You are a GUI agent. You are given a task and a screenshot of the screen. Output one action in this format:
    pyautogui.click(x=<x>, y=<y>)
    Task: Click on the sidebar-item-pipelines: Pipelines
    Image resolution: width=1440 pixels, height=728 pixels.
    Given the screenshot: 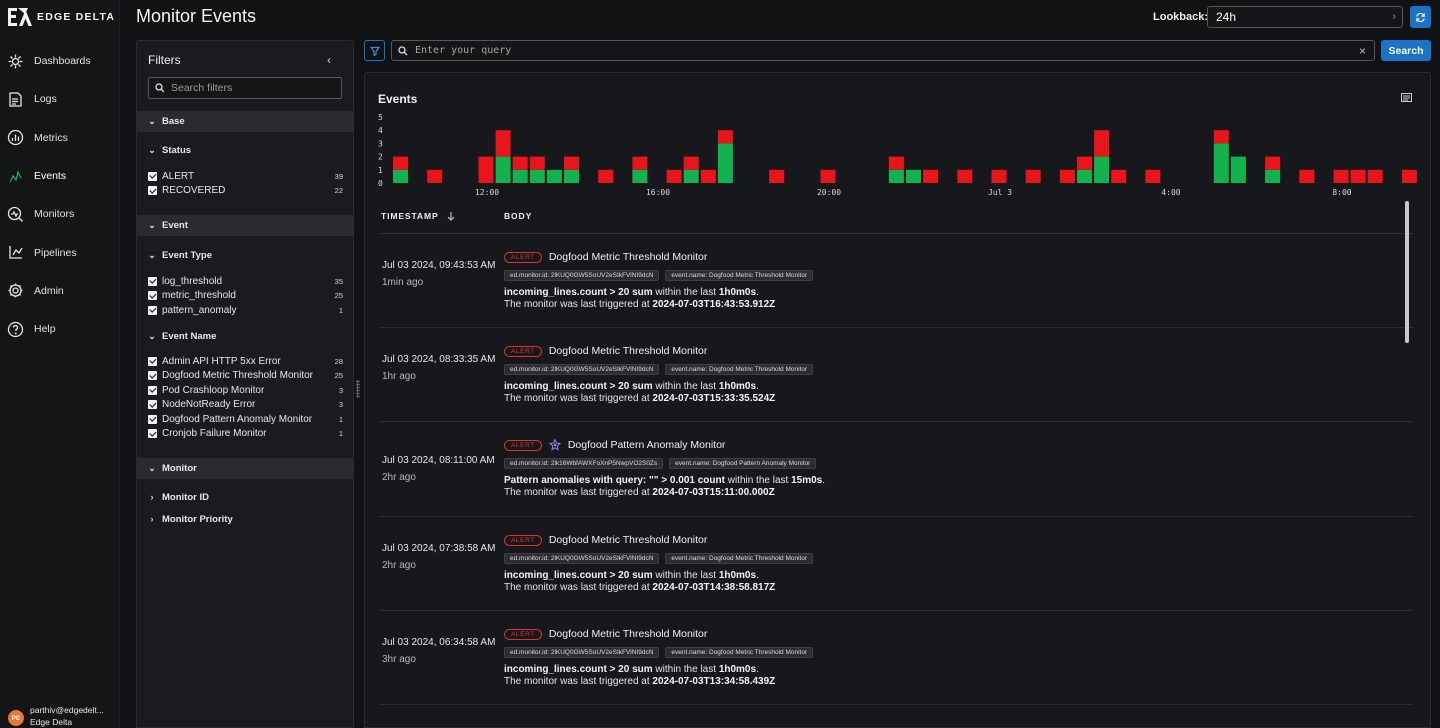 What is the action you would take?
    pyautogui.click(x=60, y=252)
    